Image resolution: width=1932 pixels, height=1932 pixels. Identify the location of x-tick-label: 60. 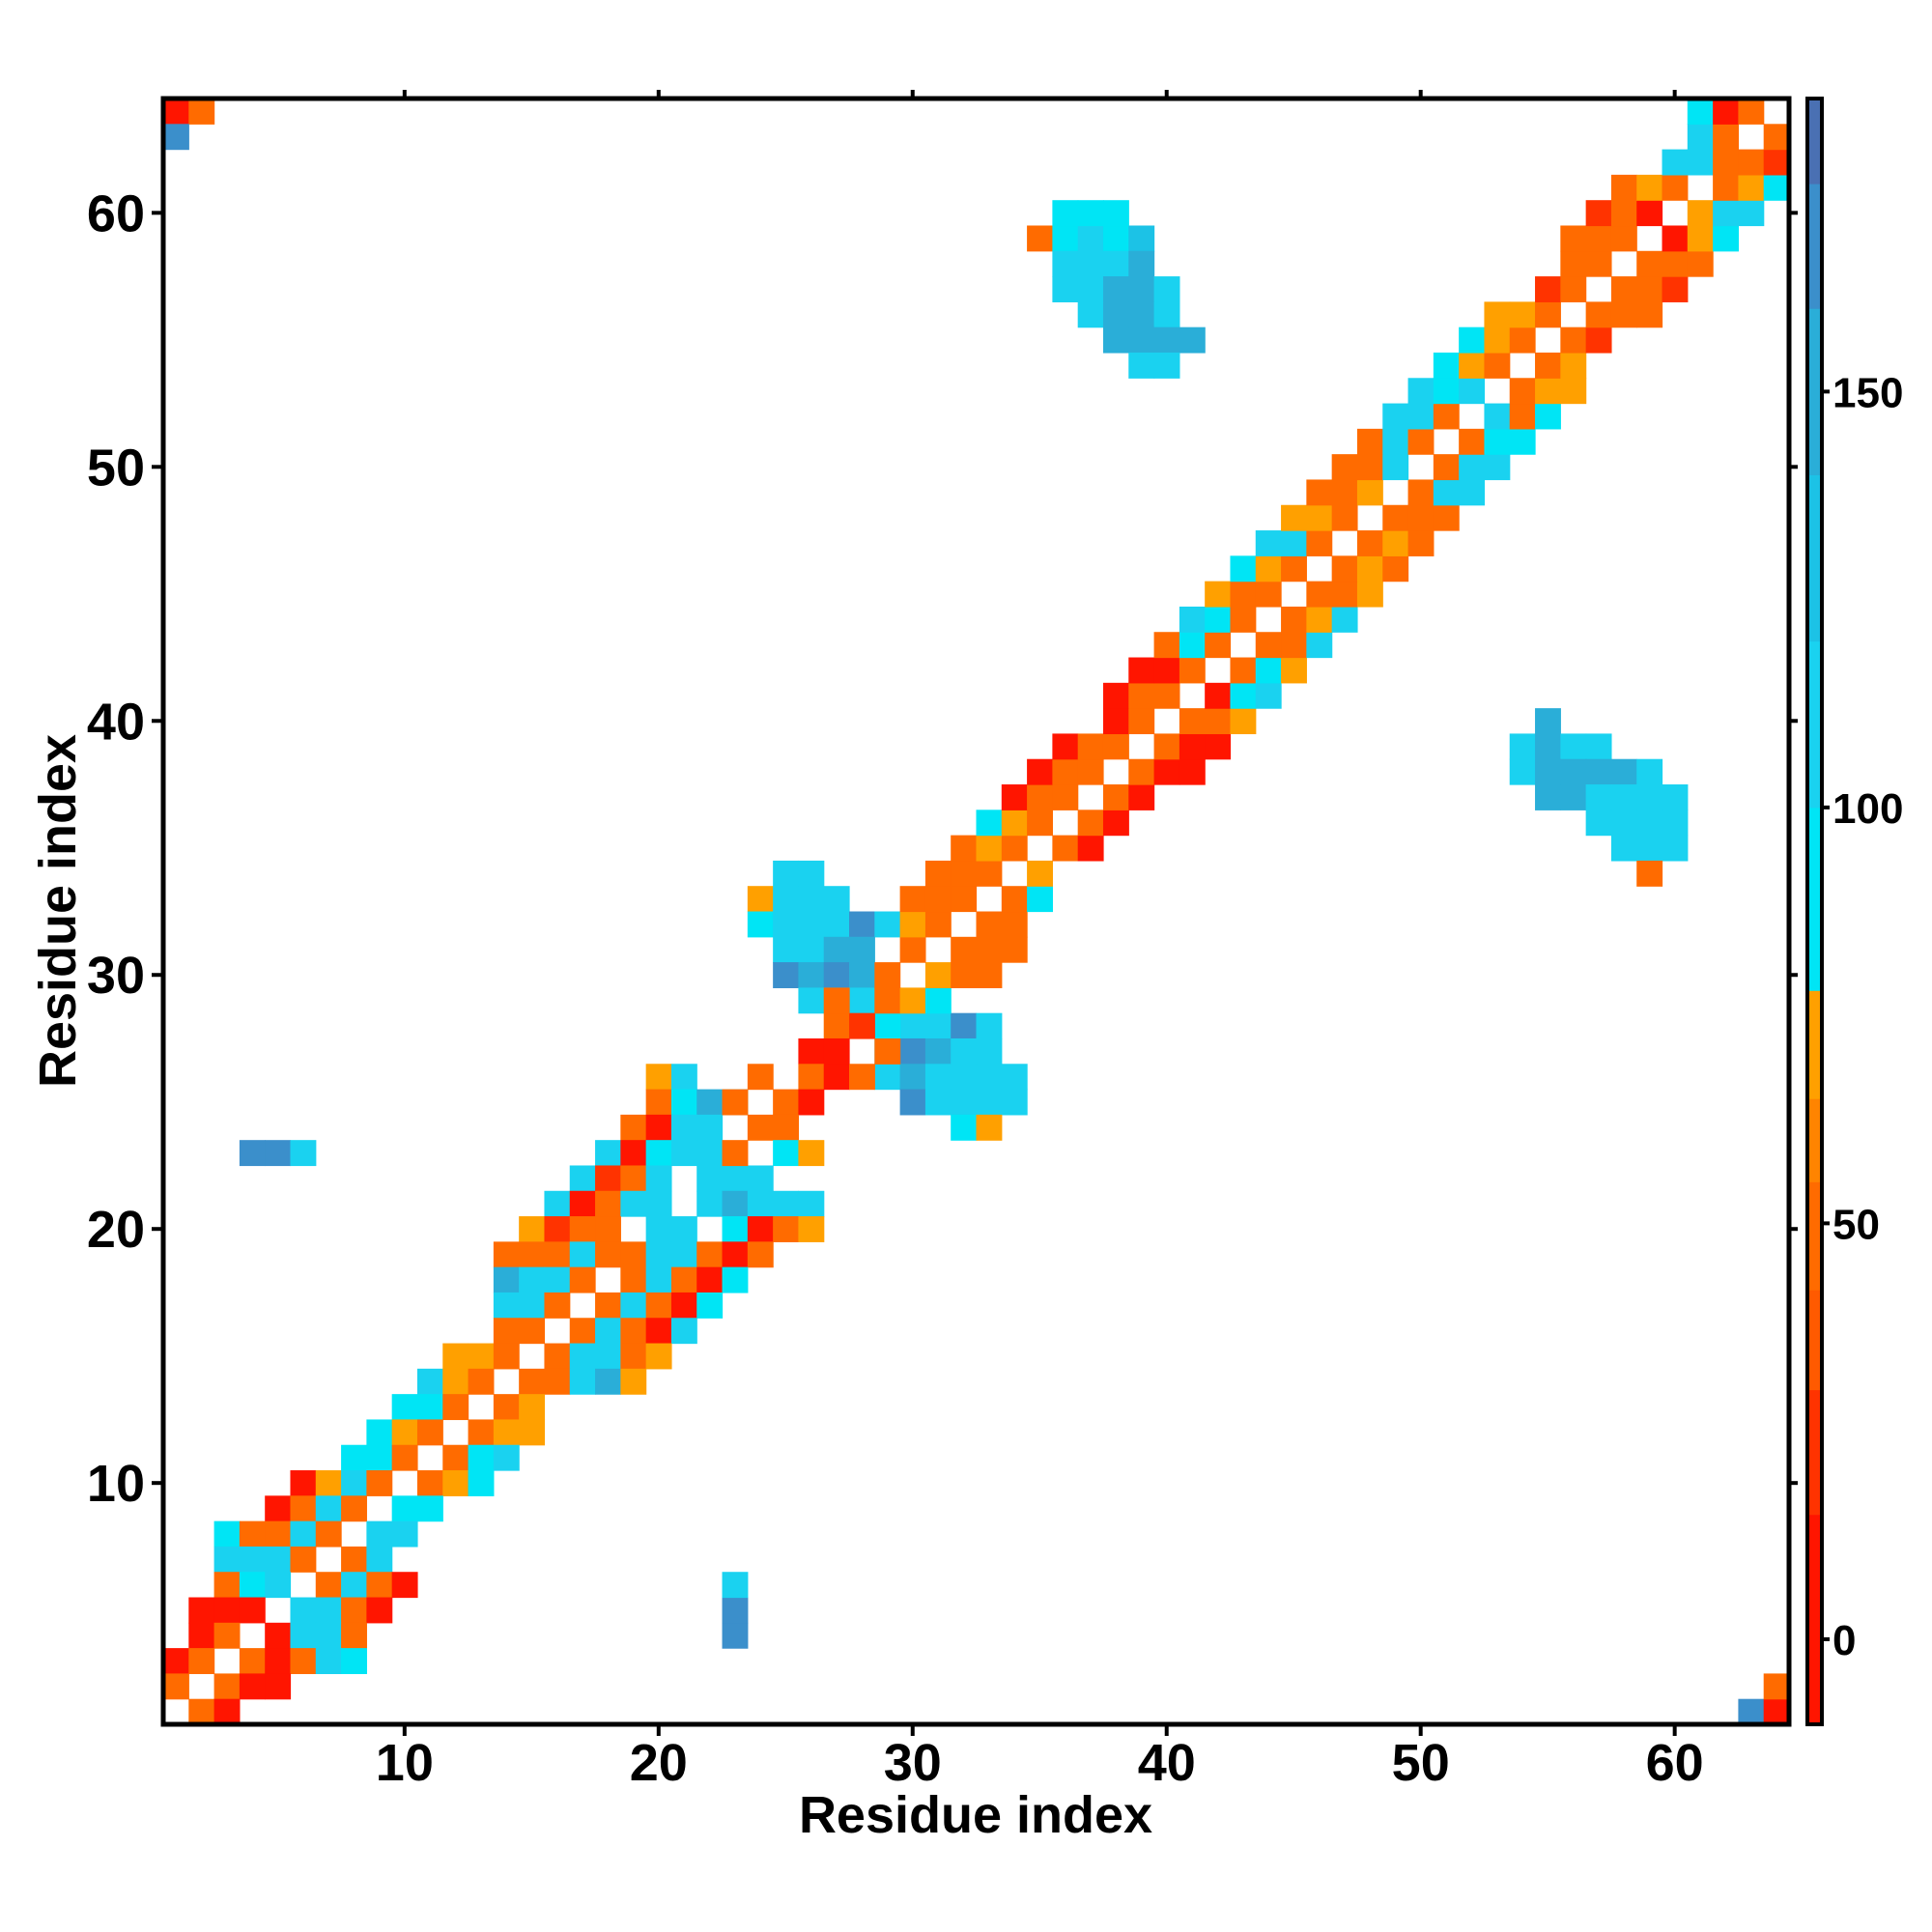
(1675, 1763).